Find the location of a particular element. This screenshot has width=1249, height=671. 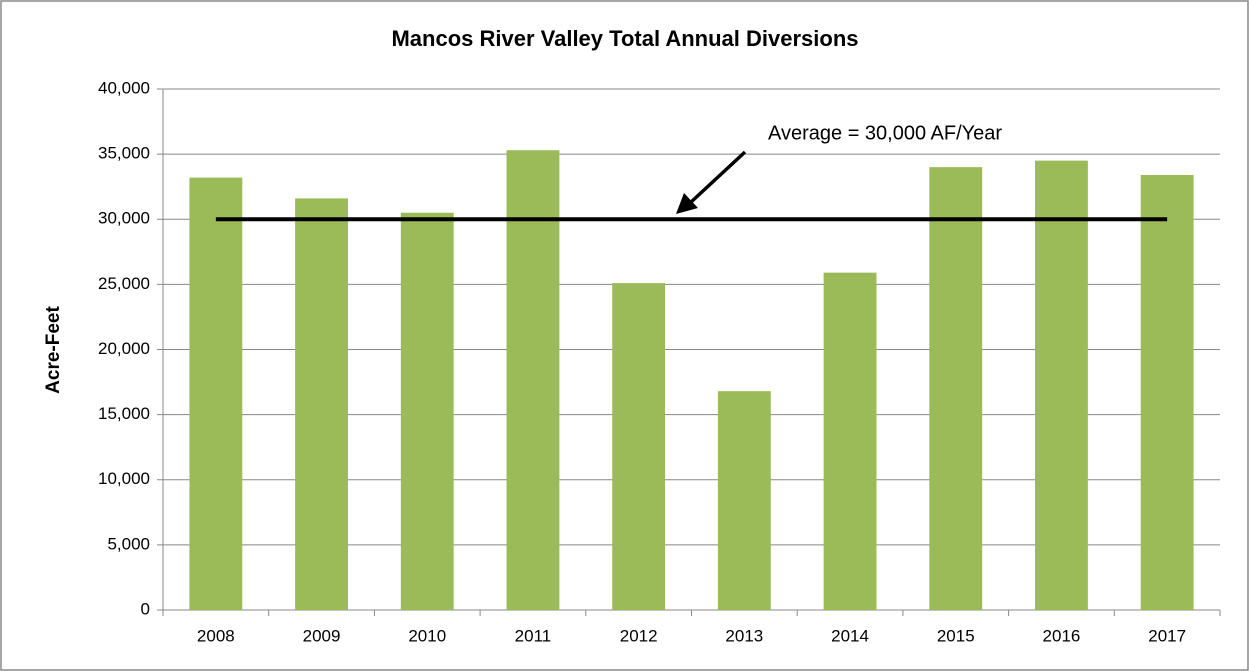

y-tick-label: 15,000 is located at coordinates (124, 413).